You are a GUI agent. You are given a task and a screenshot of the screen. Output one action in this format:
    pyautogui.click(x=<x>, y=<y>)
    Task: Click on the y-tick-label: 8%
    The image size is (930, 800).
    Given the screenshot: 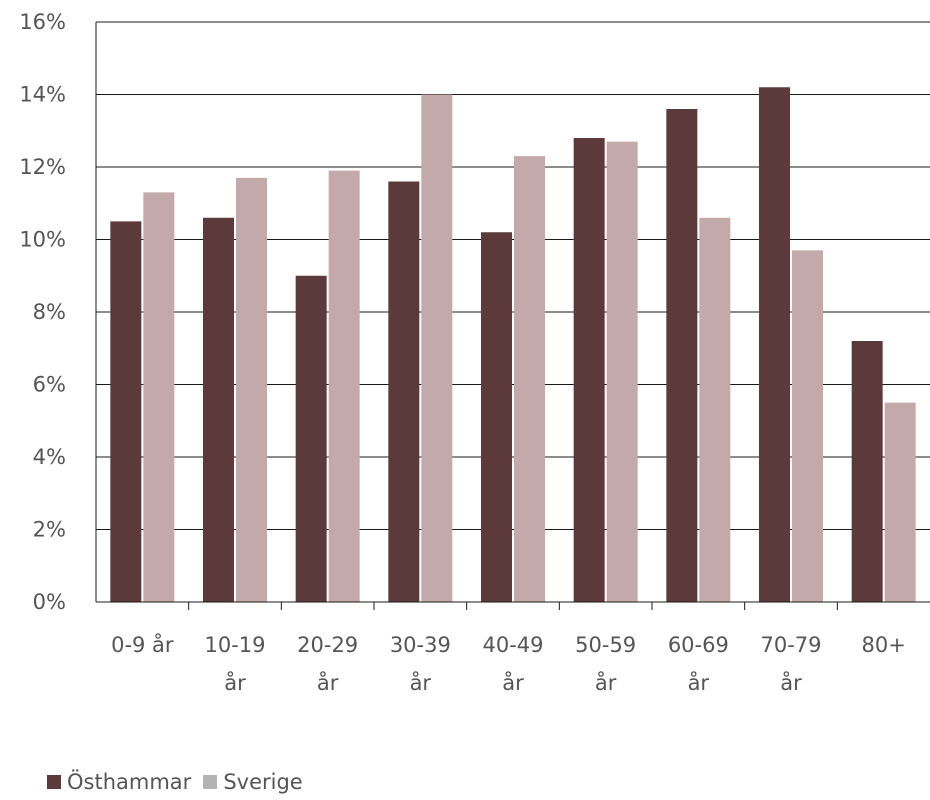 What is the action you would take?
    pyautogui.click(x=49, y=312)
    